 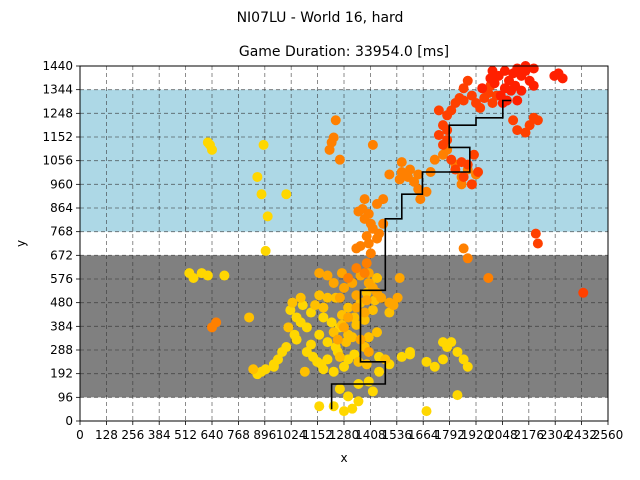 I want to click on y-tick-label: 768, so click(x=61, y=232).